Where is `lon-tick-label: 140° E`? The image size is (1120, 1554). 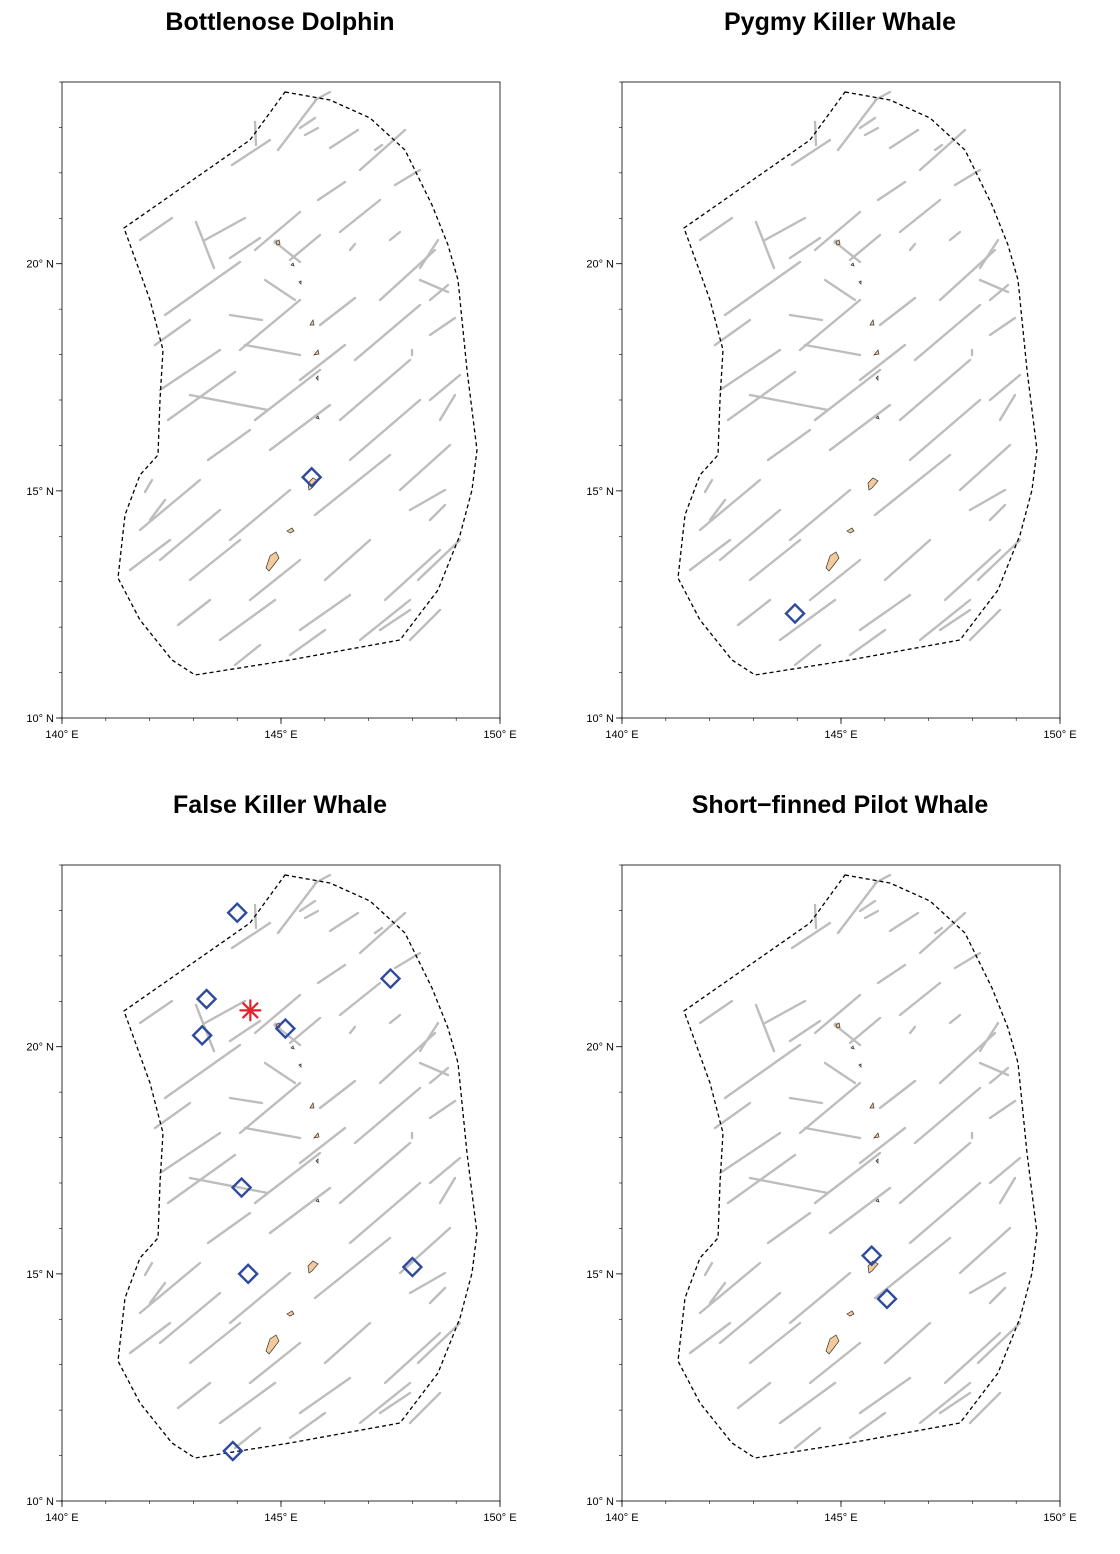 lon-tick-label: 140° E is located at coordinates (621, 735).